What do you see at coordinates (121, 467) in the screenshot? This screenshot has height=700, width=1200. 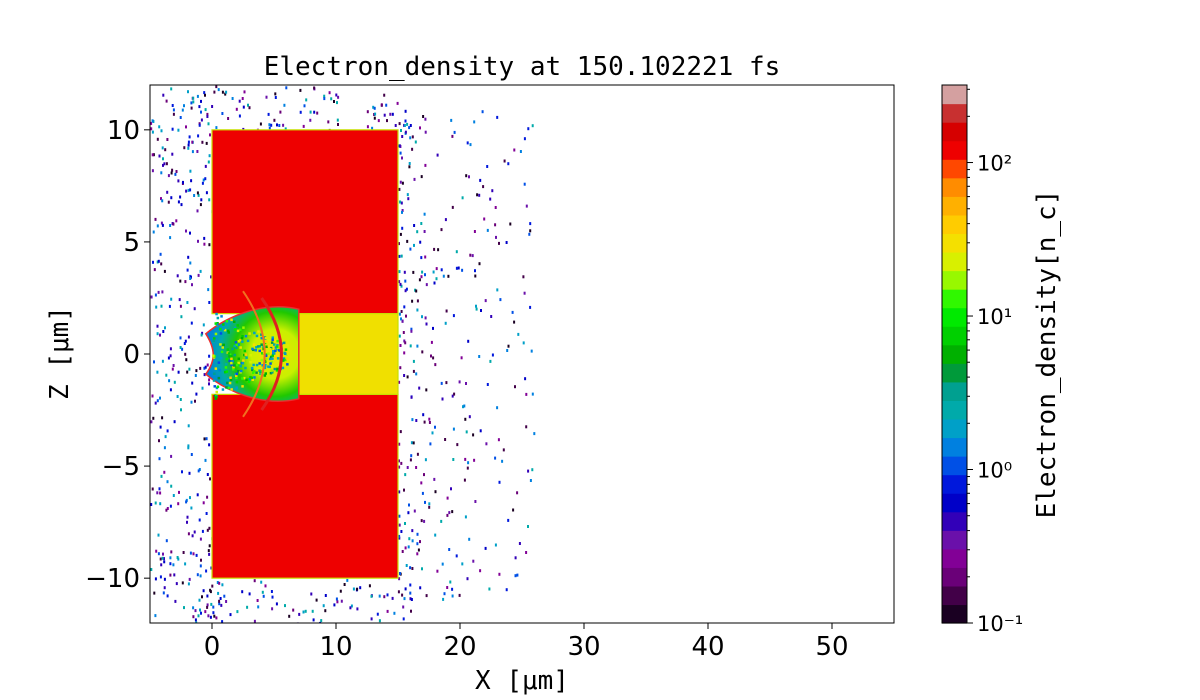 I see `y-tick-label: −5` at bounding box center [121, 467].